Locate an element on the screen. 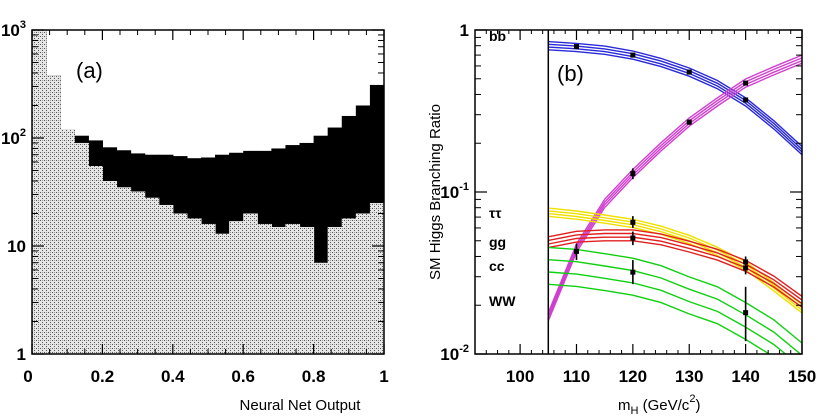  x-tick-label: 0 is located at coordinates (27, 376).